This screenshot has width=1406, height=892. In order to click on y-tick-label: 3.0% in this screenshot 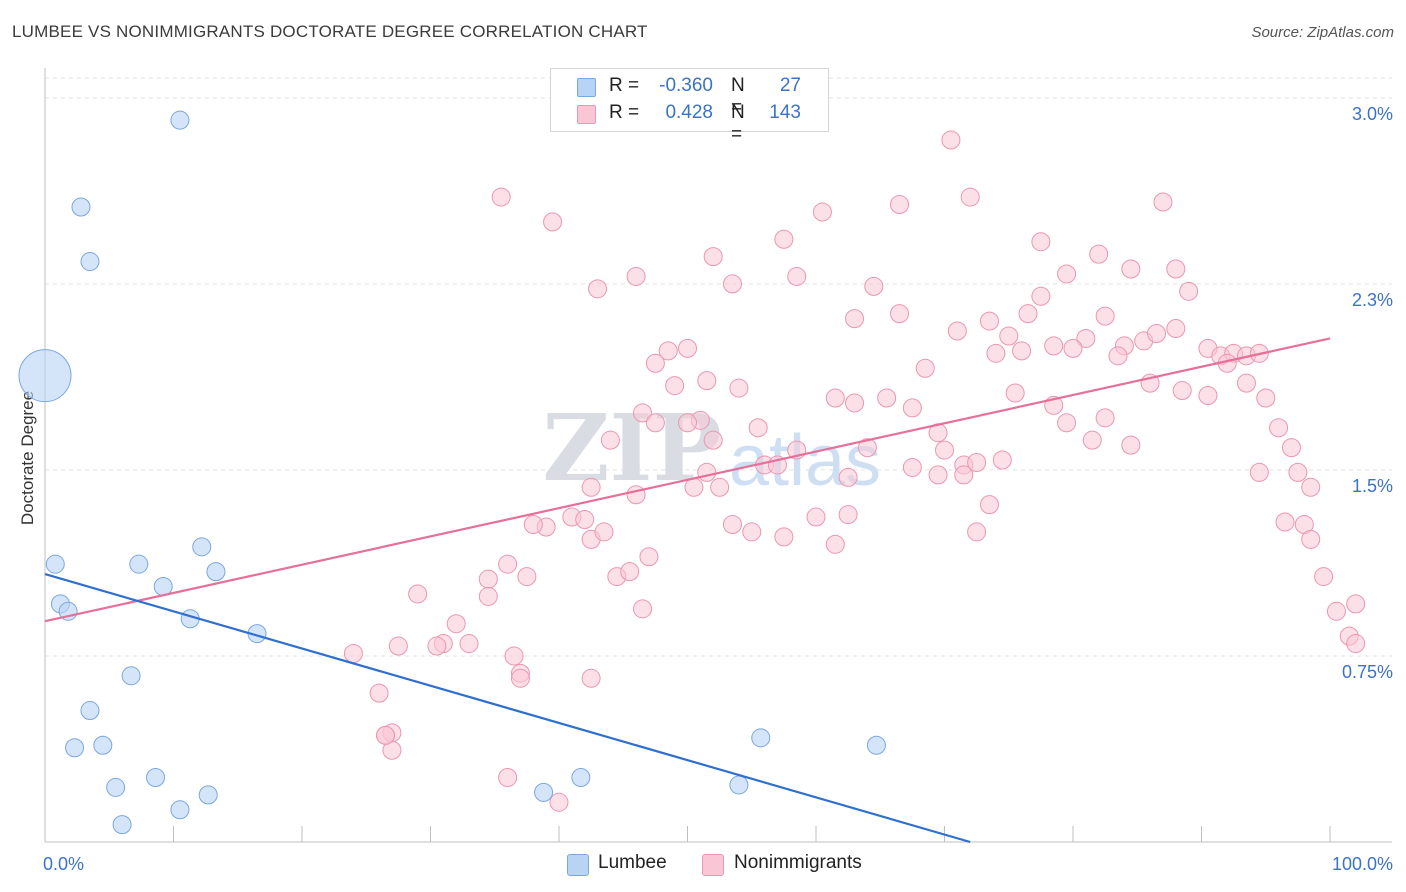, I will do `click(1372, 114)`.